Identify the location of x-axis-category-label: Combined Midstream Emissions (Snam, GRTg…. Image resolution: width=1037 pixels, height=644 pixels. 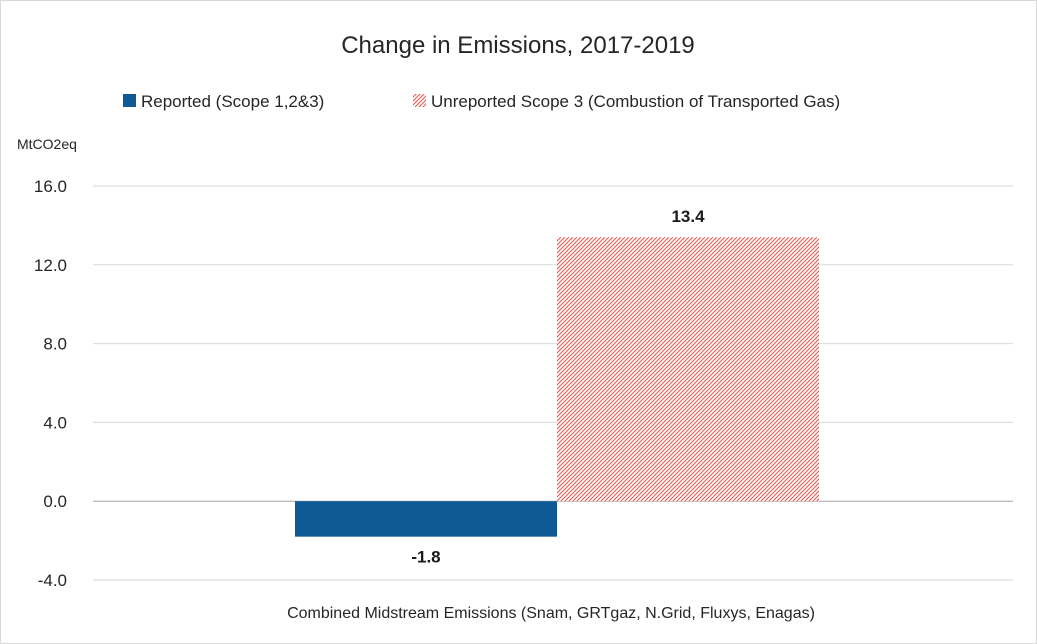
(551, 613).